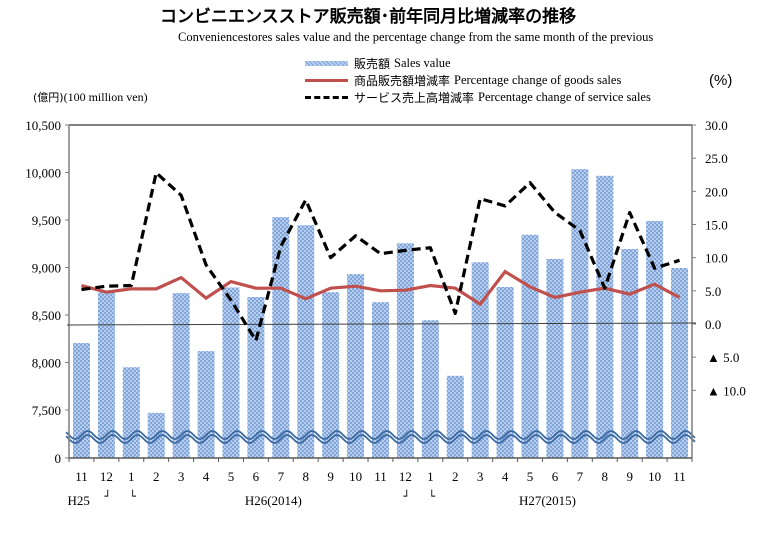  I want to click on right-tick-label: 30.0, so click(716, 125).